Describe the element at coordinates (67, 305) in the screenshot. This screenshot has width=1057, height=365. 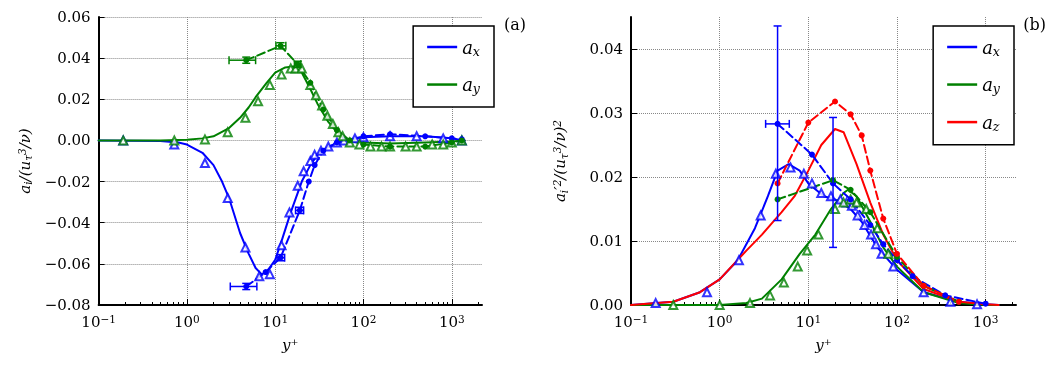
I see `y-tick-label: −0.08` at that location.